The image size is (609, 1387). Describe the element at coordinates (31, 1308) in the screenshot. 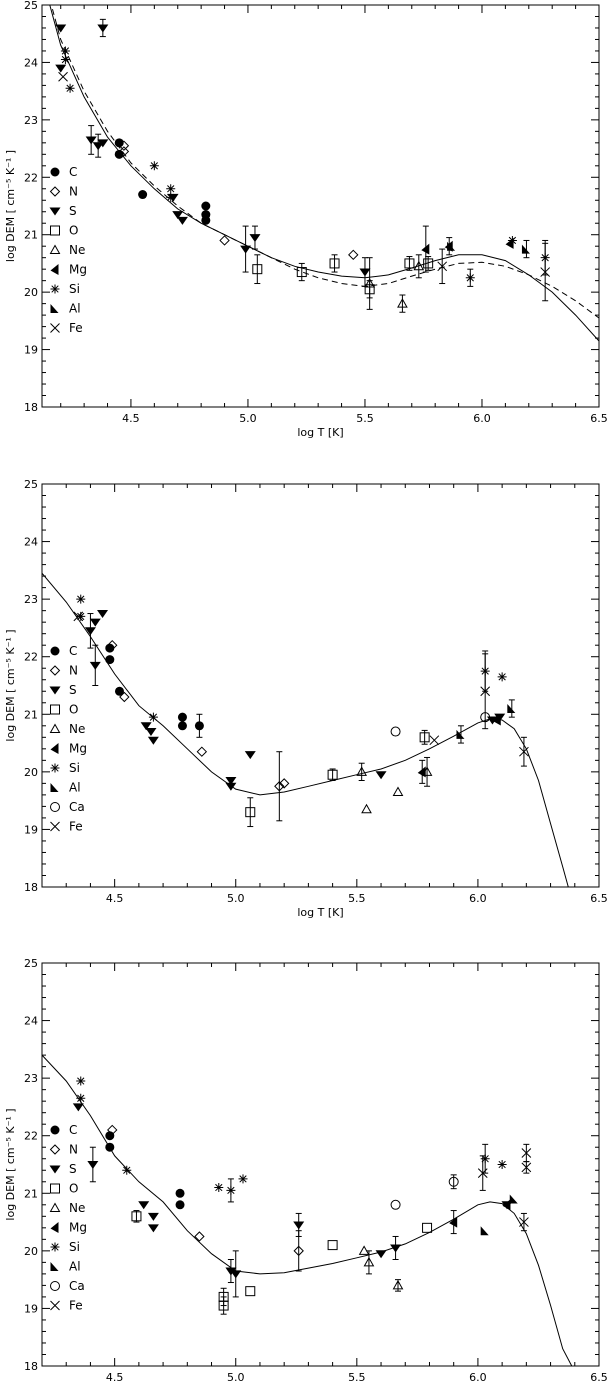

I see `y-tick-label: 19` at that location.